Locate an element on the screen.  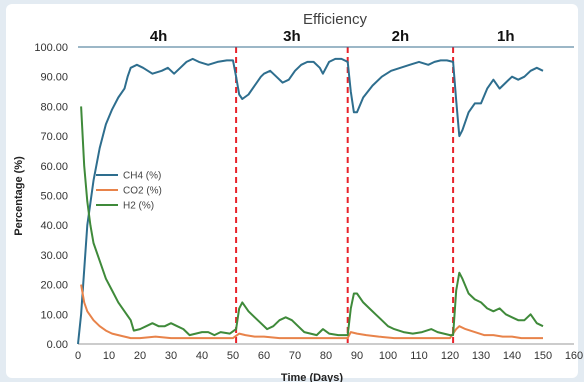
y-tick-label: 60.00 is located at coordinates (54, 167).